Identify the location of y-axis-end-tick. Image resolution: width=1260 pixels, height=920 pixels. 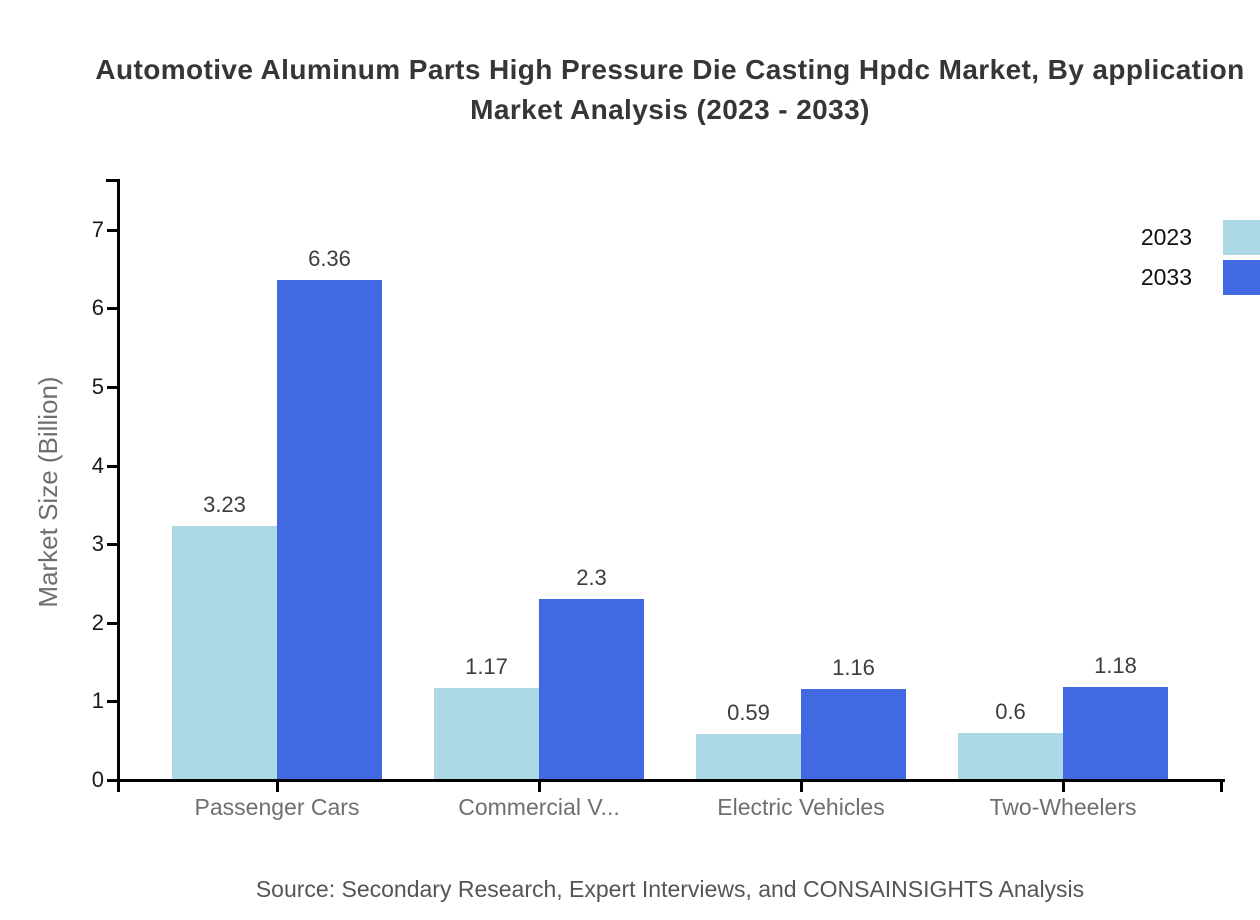
(113, 180).